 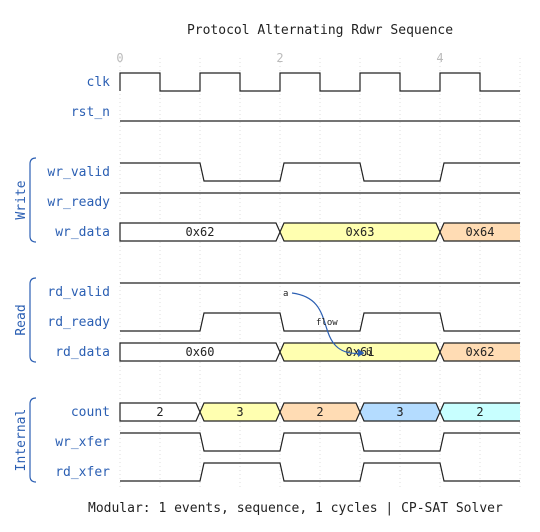 What do you see at coordinates (439, 58) in the screenshot?
I see `time-tick-label: 4` at bounding box center [439, 58].